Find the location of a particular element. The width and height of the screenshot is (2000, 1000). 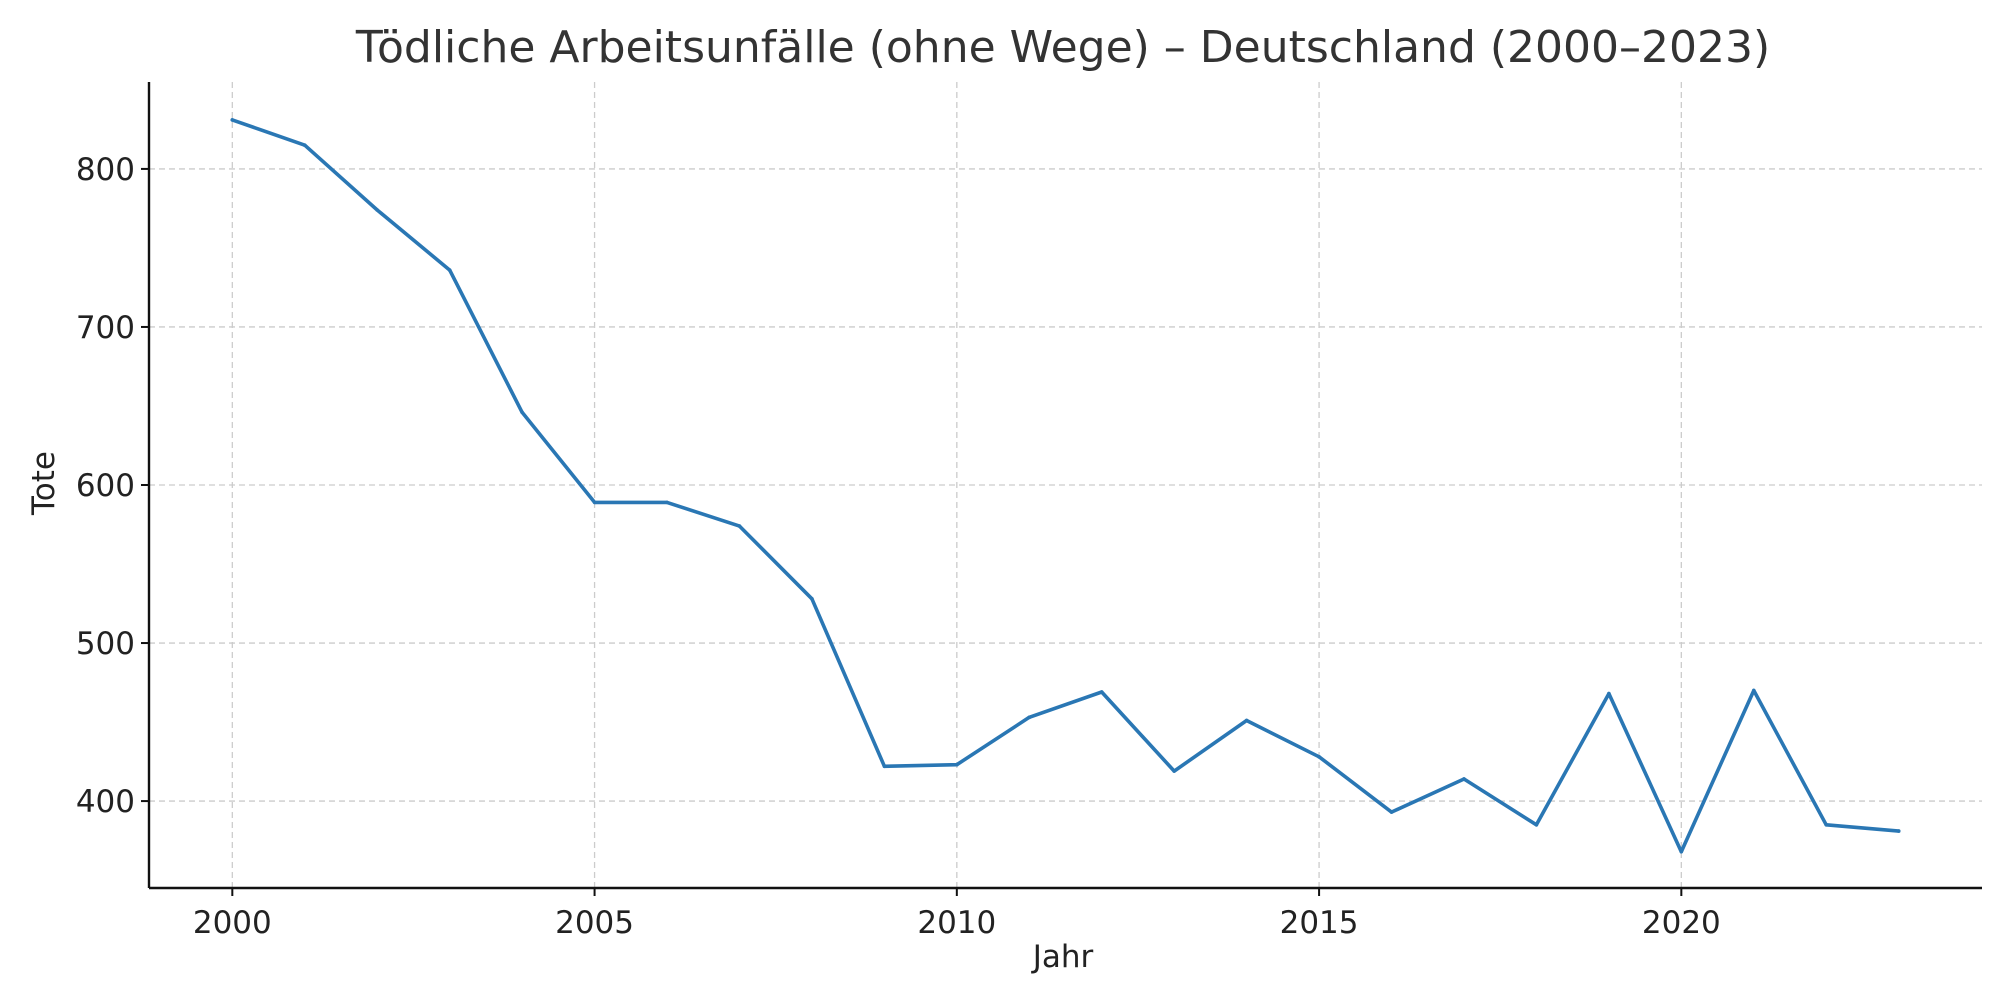

y-tick-label: 400 is located at coordinates (105, 802).